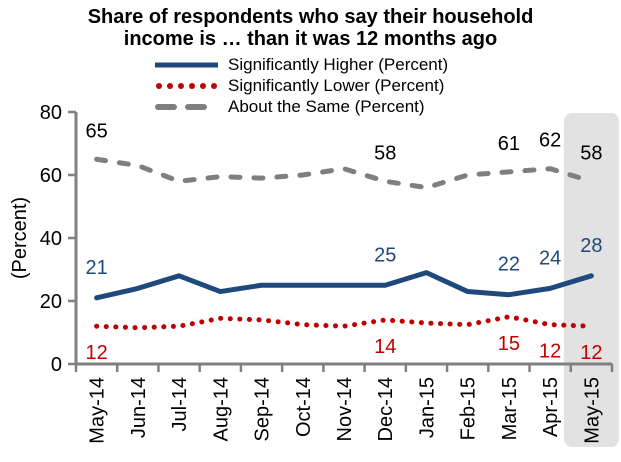  What do you see at coordinates (343, 348) in the screenshot?
I see `data-labels-significantly-lower-percent: 12 14 15 12 12` at bounding box center [343, 348].